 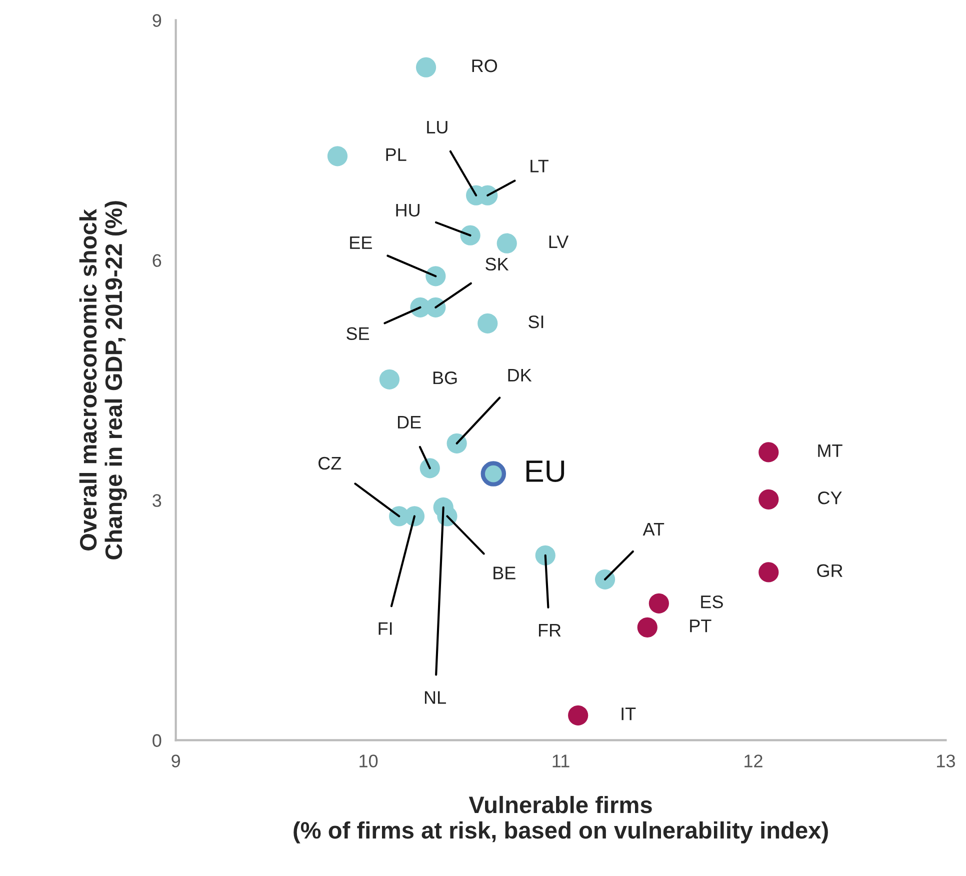 I want to click on x-tick-label: 10, so click(x=369, y=761).